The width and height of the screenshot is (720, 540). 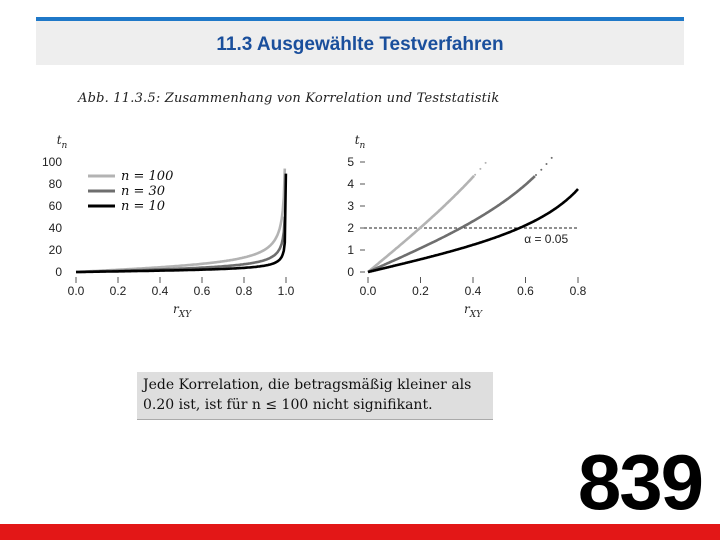 What do you see at coordinates (360, 44) in the screenshot?
I see `slide-title: 11.3 Ausgewählte Testverfahren` at bounding box center [360, 44].